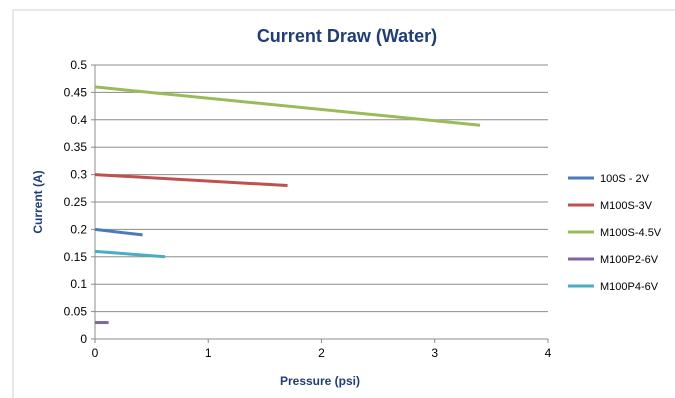 This screenshot has width=675, height=398. Describe the element at coordinates (78, 175) in the screenshot. I see `y-tick-label: 0.3` at that location.